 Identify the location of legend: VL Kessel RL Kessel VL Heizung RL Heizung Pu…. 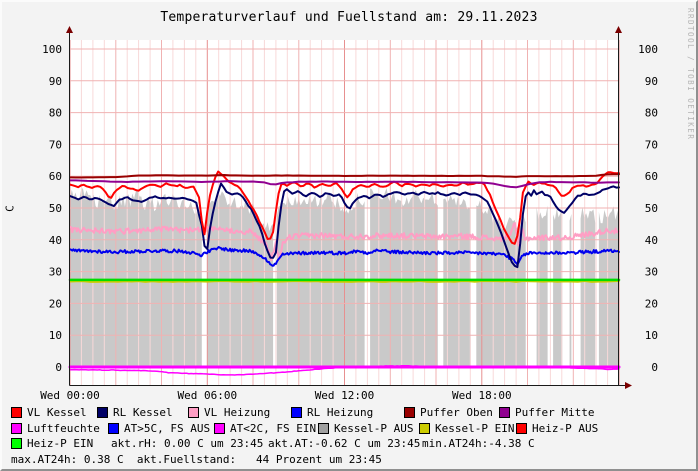
(351, 436).